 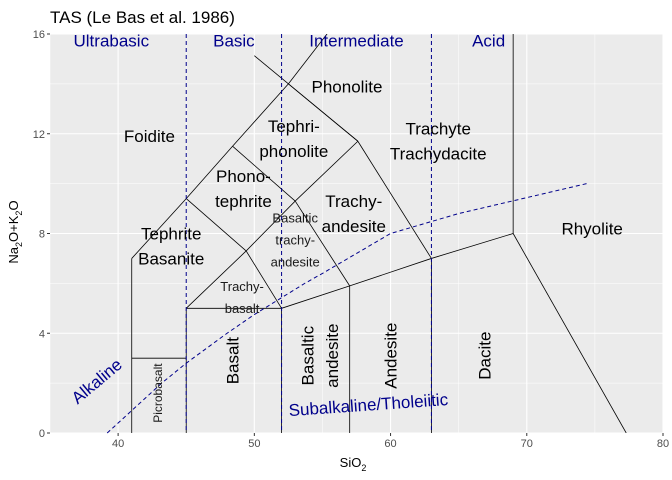 I want to click on x-tick-label: 60, so click(x=390, y=444).